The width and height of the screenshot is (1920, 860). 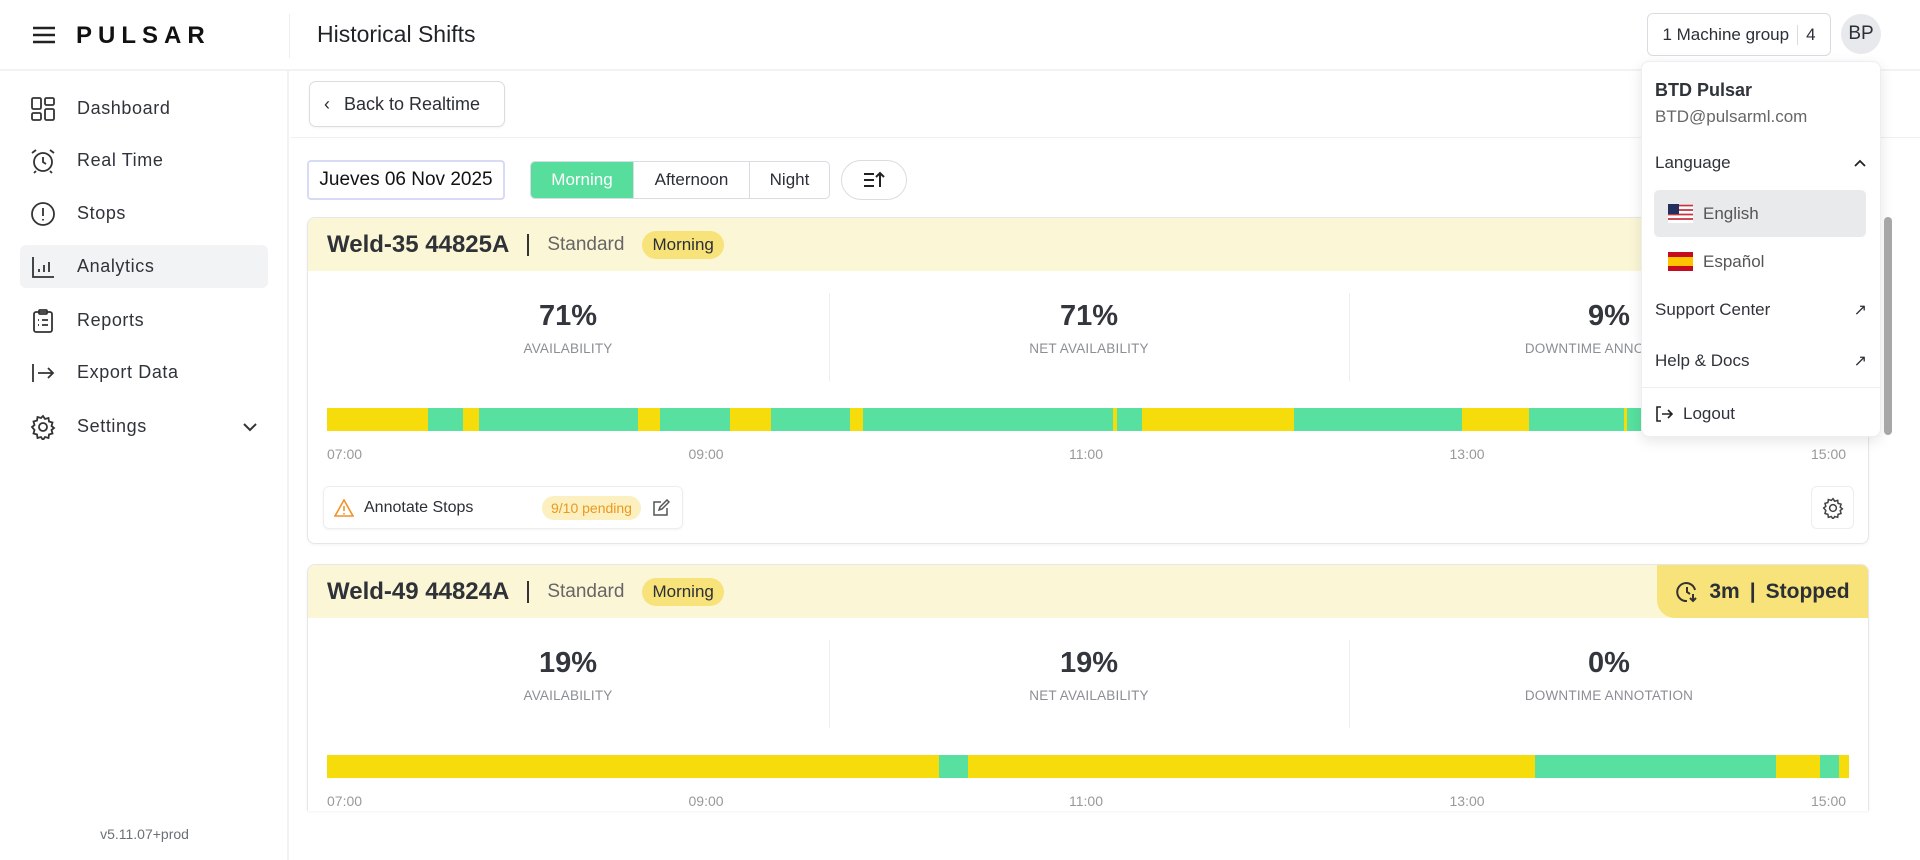 I want to click on sort-button, so click(x=874, y=180).